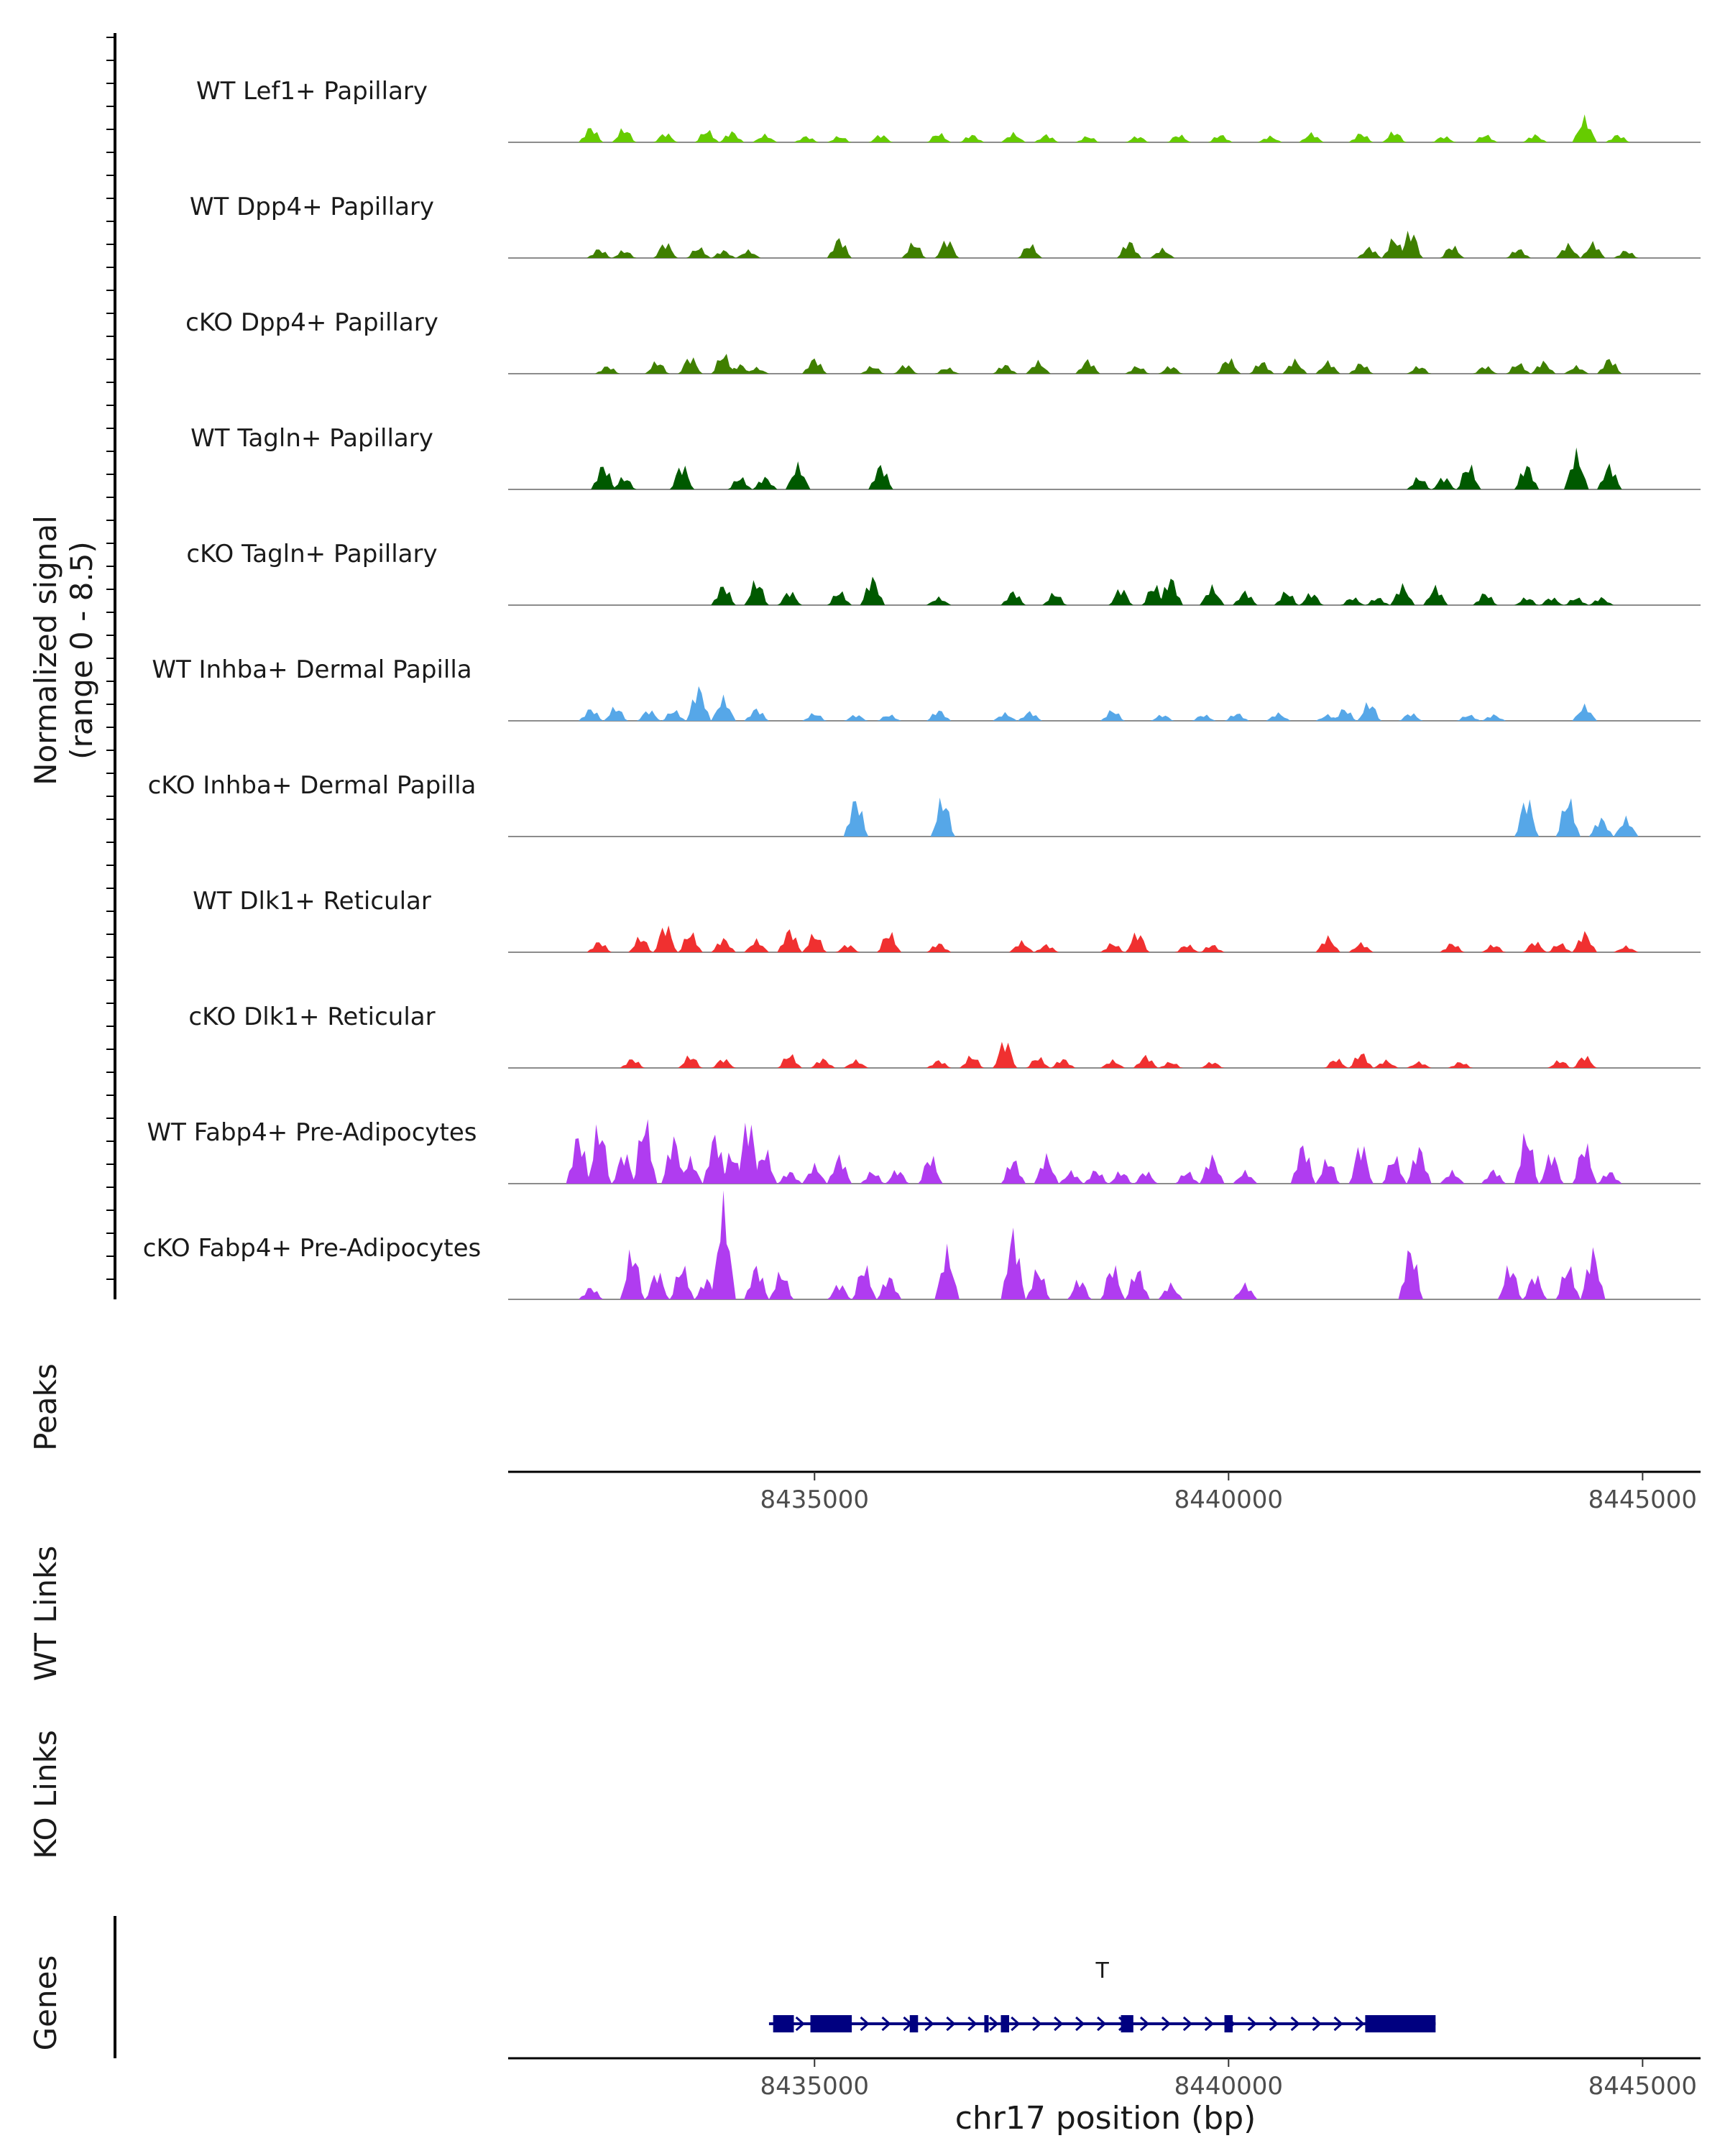 The height and width of the screenshot is (2156, 1725). I want to click on track-cko-dpp4-papillary: cKO Dpp4+ Papillary, so click(943, 341).